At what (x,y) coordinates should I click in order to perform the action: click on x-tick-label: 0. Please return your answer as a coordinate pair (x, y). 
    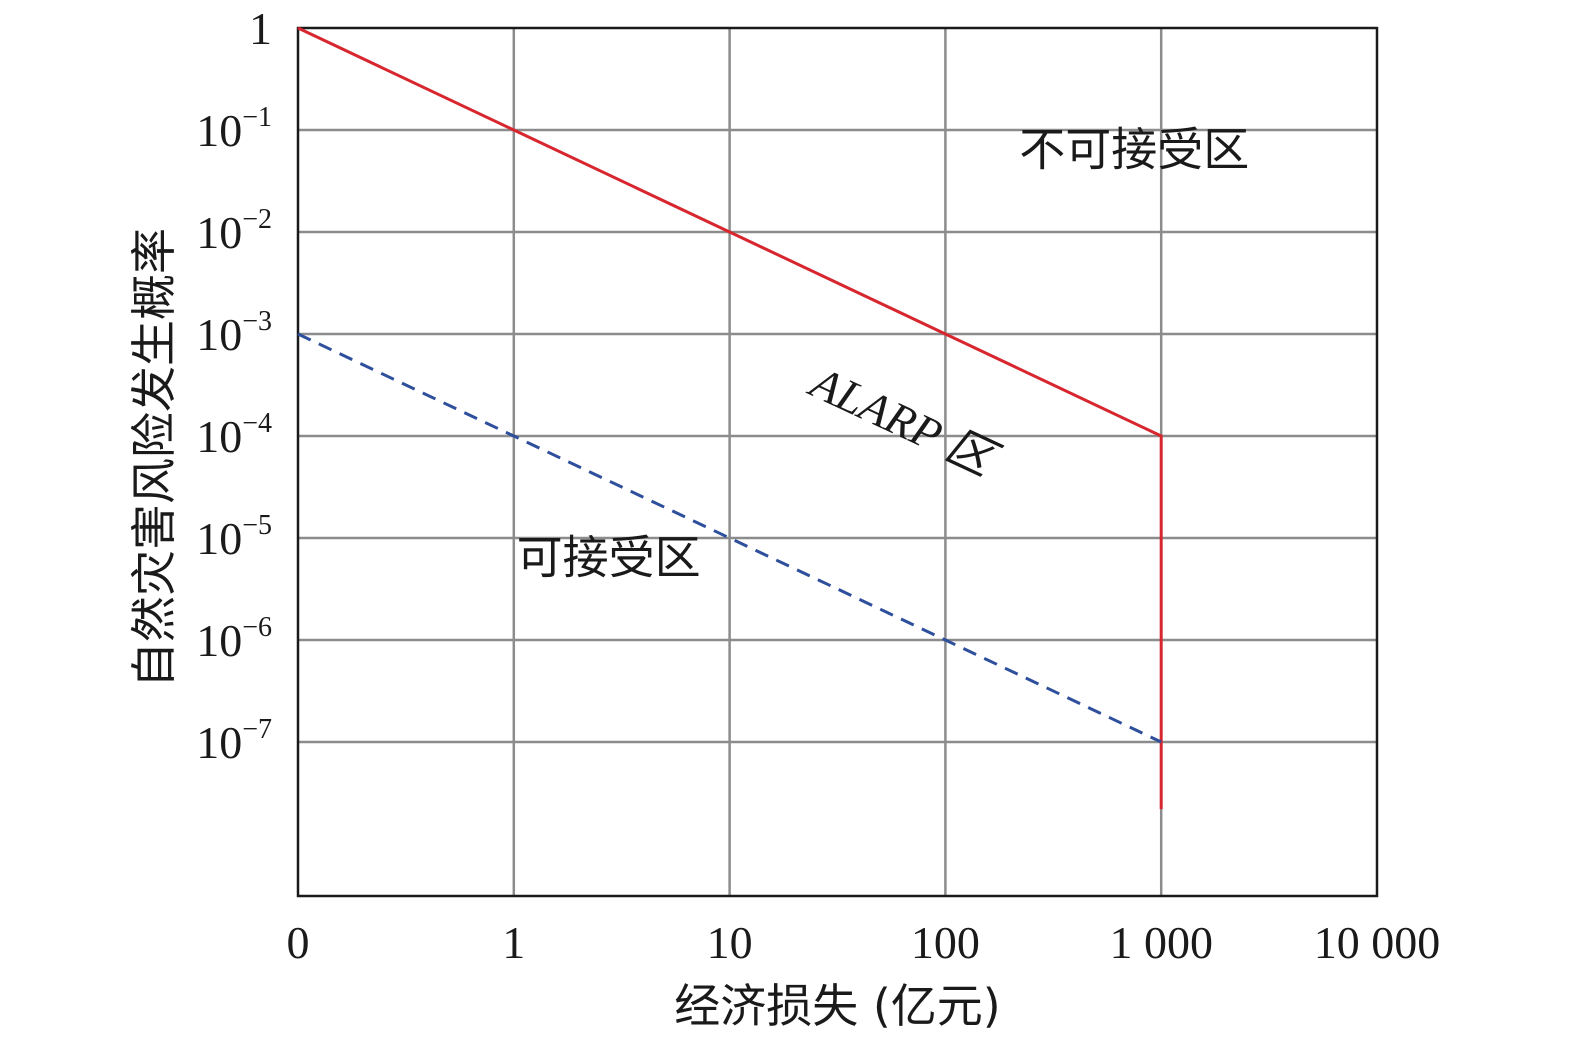
    Looking at the image, I should click on (298, 942).